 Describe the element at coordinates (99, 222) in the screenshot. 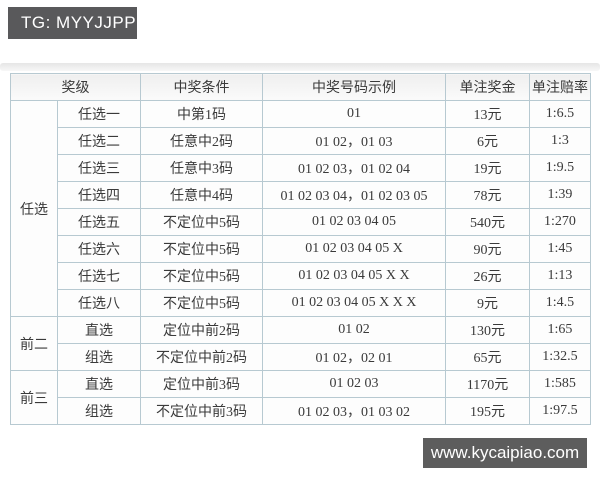

I see `prize-level-cell: 任选五` at that location.